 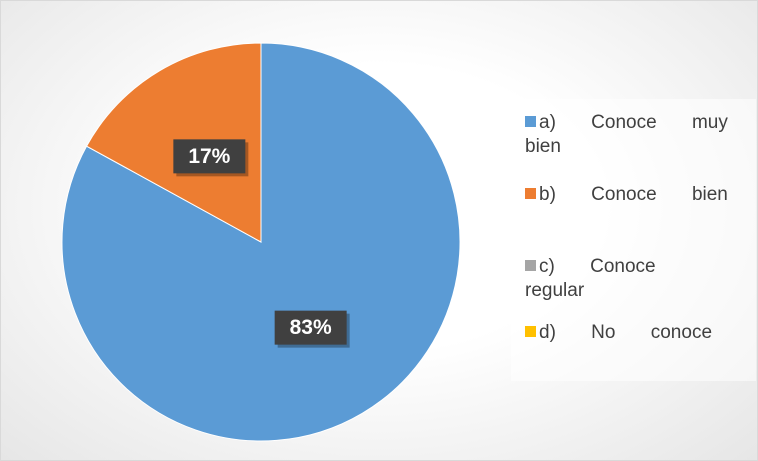 I want to click on legend-item: d) No conoce, so click(x=637, y=333).